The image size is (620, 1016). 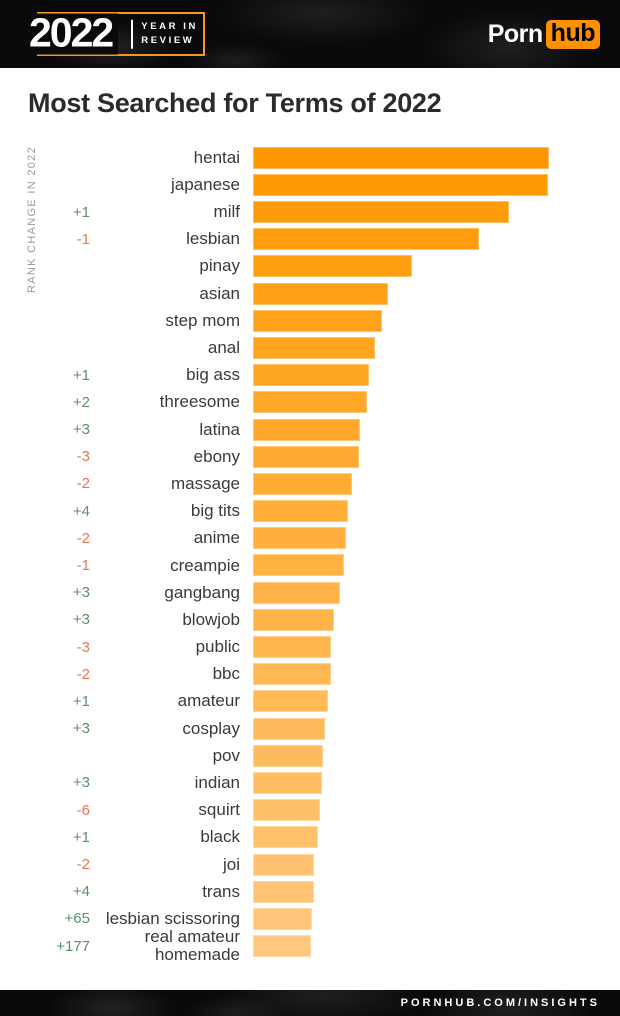 I want to click on chart-row: -2 massage, so click(x=310, y=483).